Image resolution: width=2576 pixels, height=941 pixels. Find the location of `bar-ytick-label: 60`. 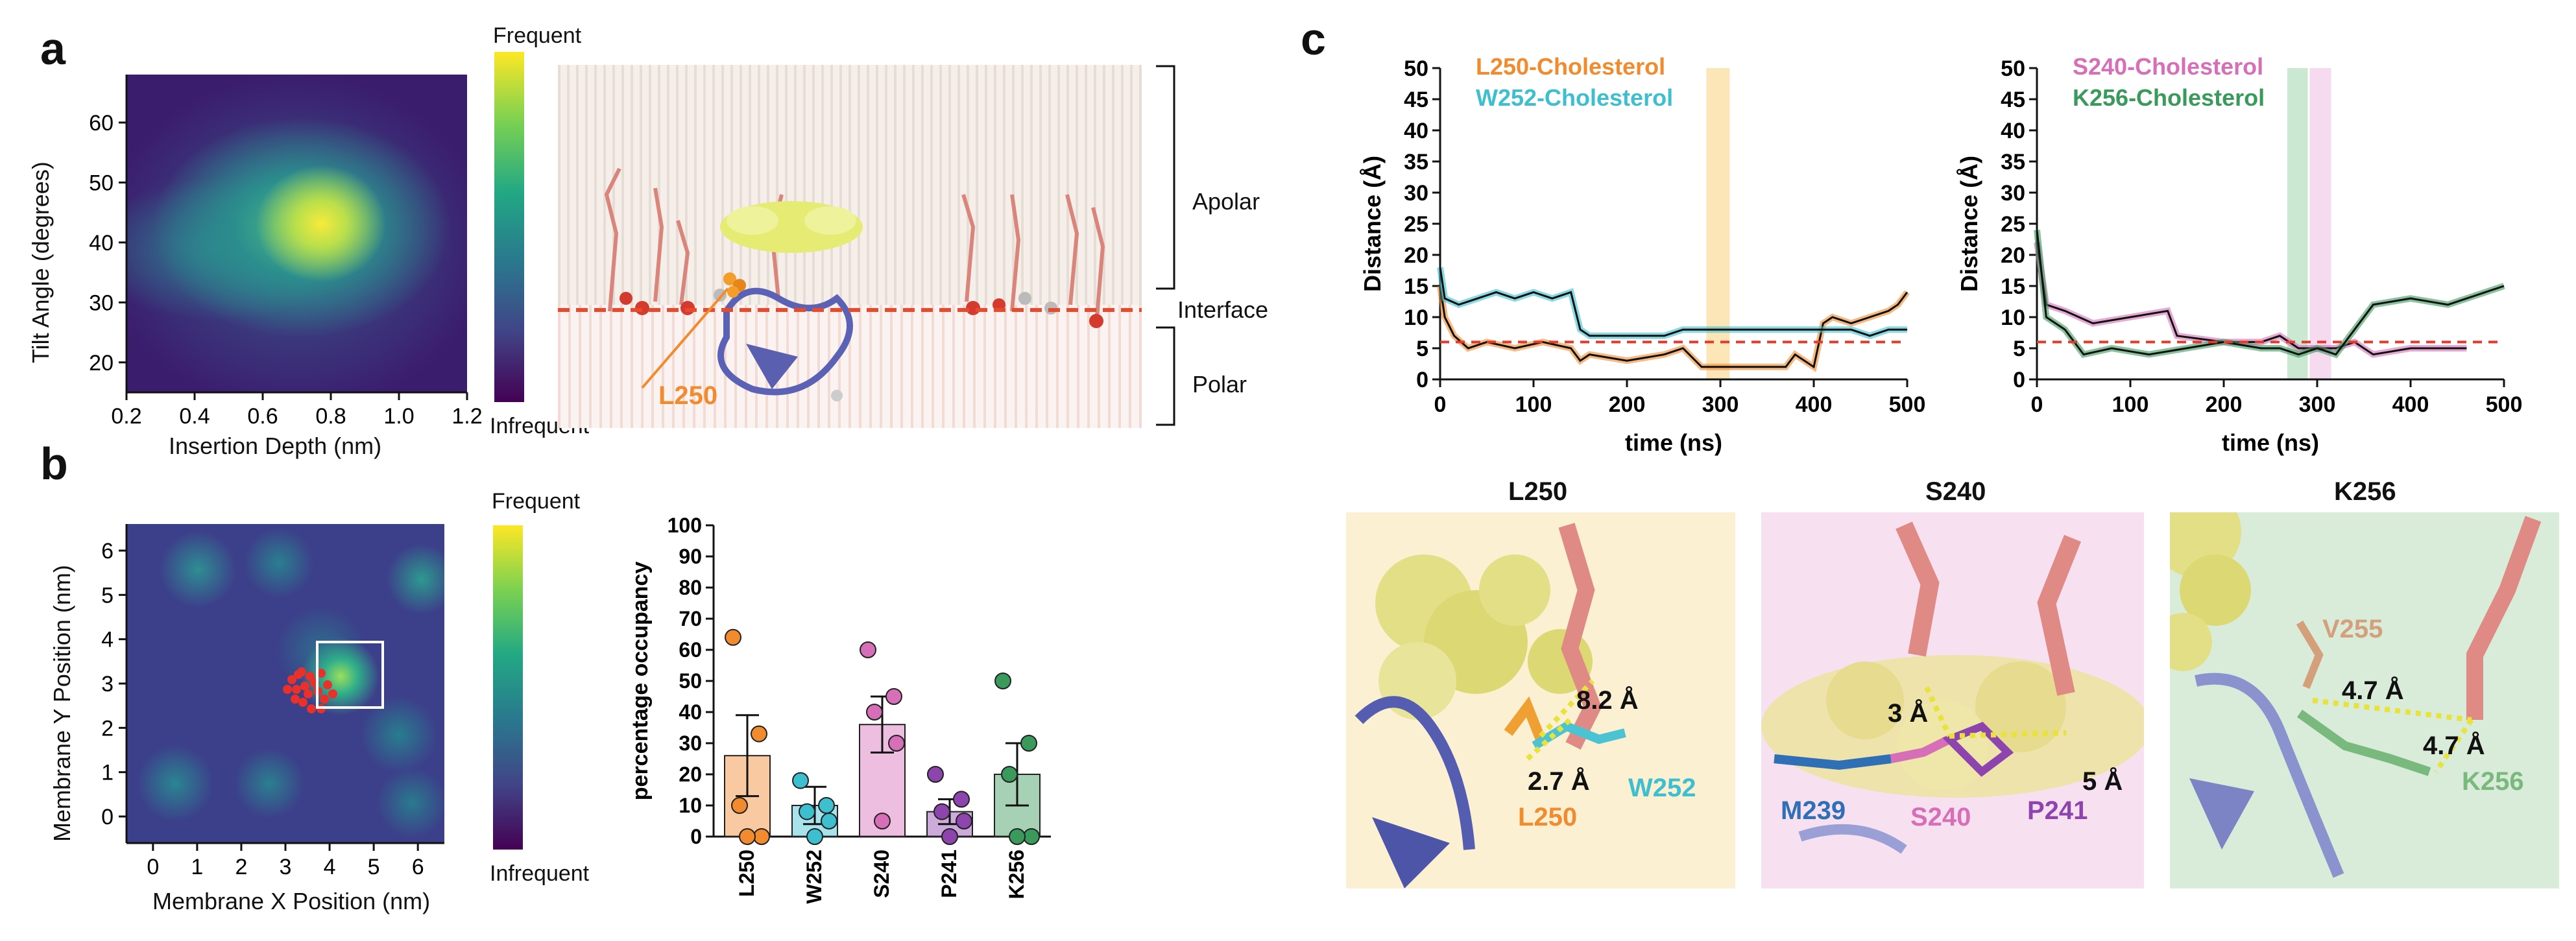

bar-ytick-label: 60 is located at coordinates (690, 649).